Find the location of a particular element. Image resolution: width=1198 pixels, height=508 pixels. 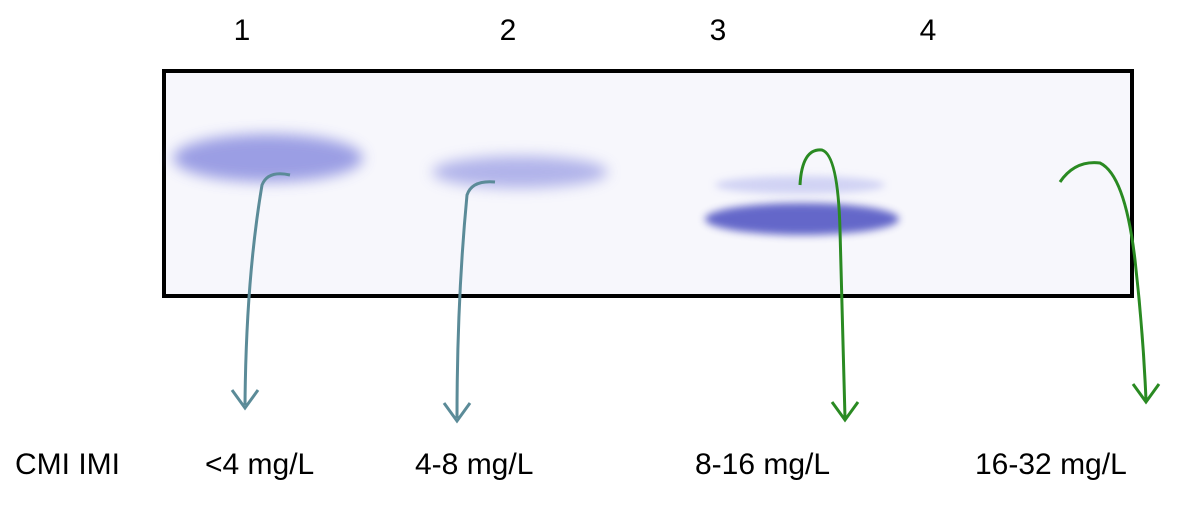

gel-bands is located at coordinates (536, 184).